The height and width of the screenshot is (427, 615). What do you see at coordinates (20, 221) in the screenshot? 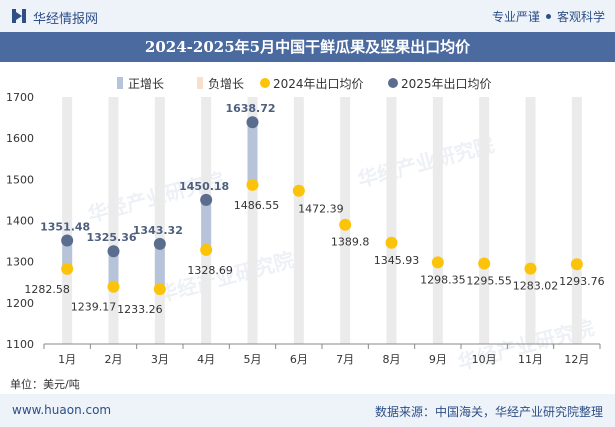
I see `y-tick-label: 1400` at bounding box center [20, 221].